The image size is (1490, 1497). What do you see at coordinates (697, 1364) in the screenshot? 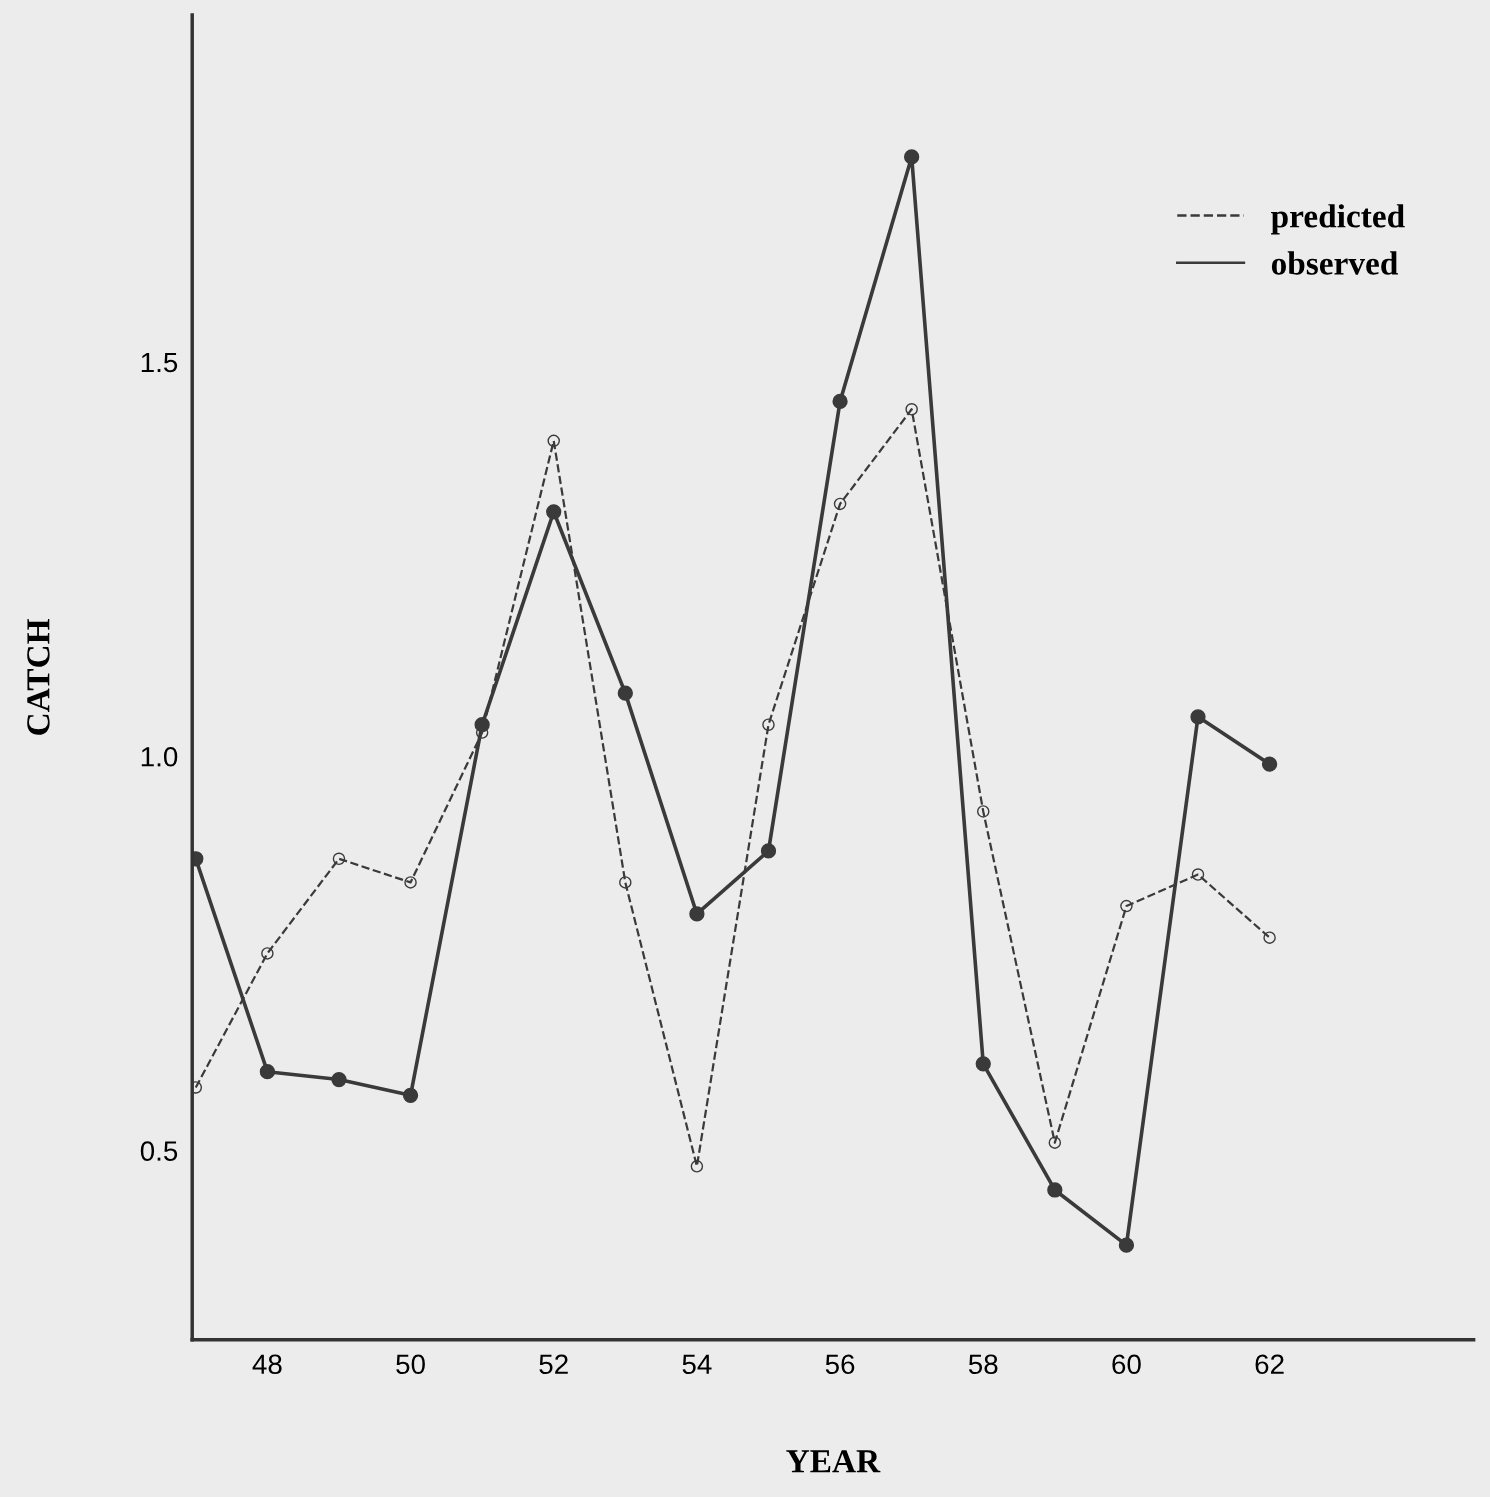
I see `x-tick-label: 54` at bounding box center [697, 1364].